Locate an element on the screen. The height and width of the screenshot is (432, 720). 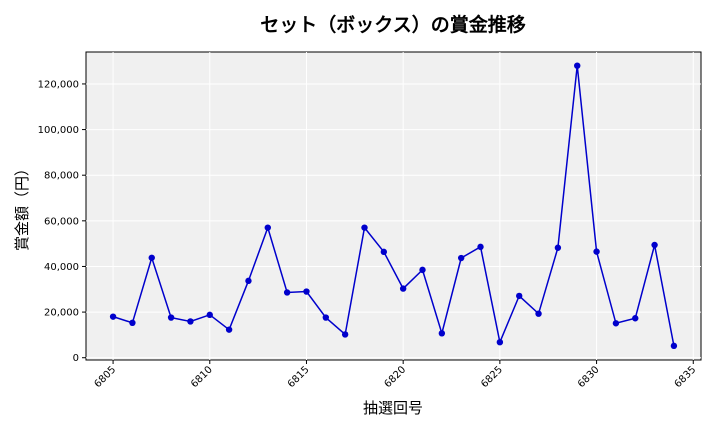
x-tick-label: 6835 is located at coordinates (686, 377).